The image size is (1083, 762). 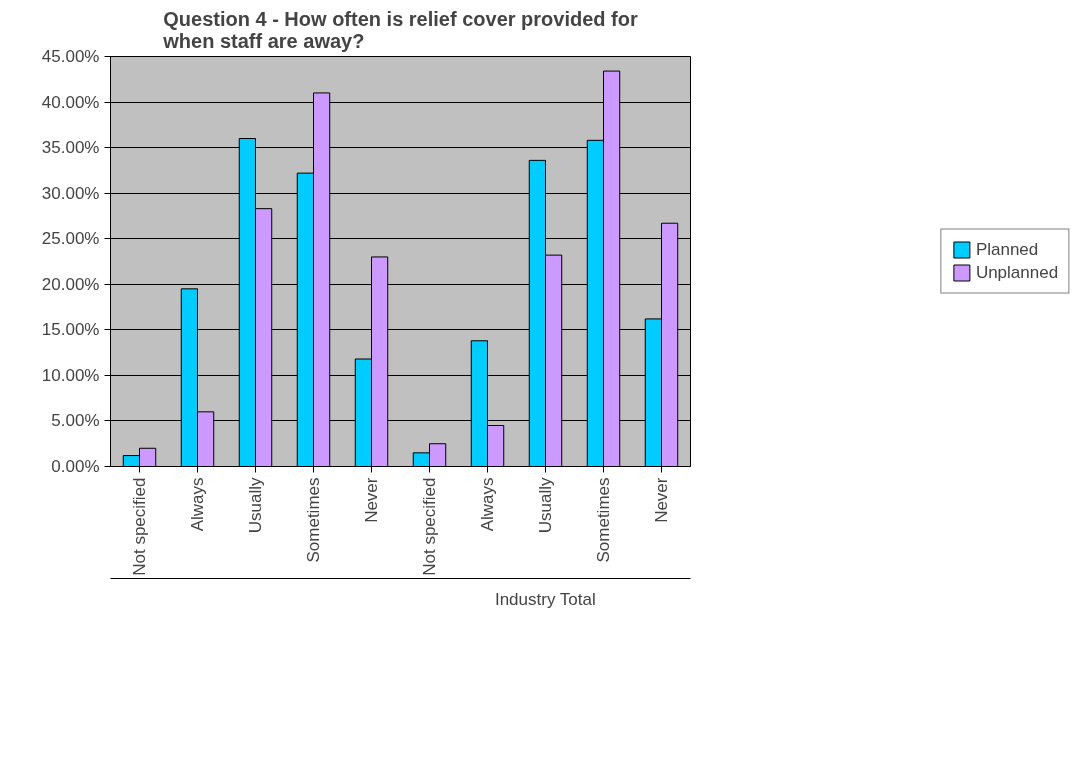 I want to click on y-tick-label: 35.00%, so click(x=70, y=148).